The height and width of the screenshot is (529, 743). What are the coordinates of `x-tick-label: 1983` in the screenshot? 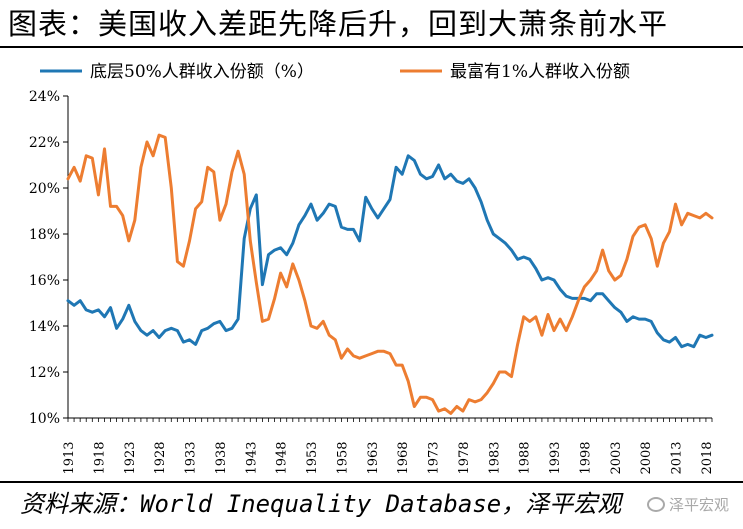 It's located at (494, 457).